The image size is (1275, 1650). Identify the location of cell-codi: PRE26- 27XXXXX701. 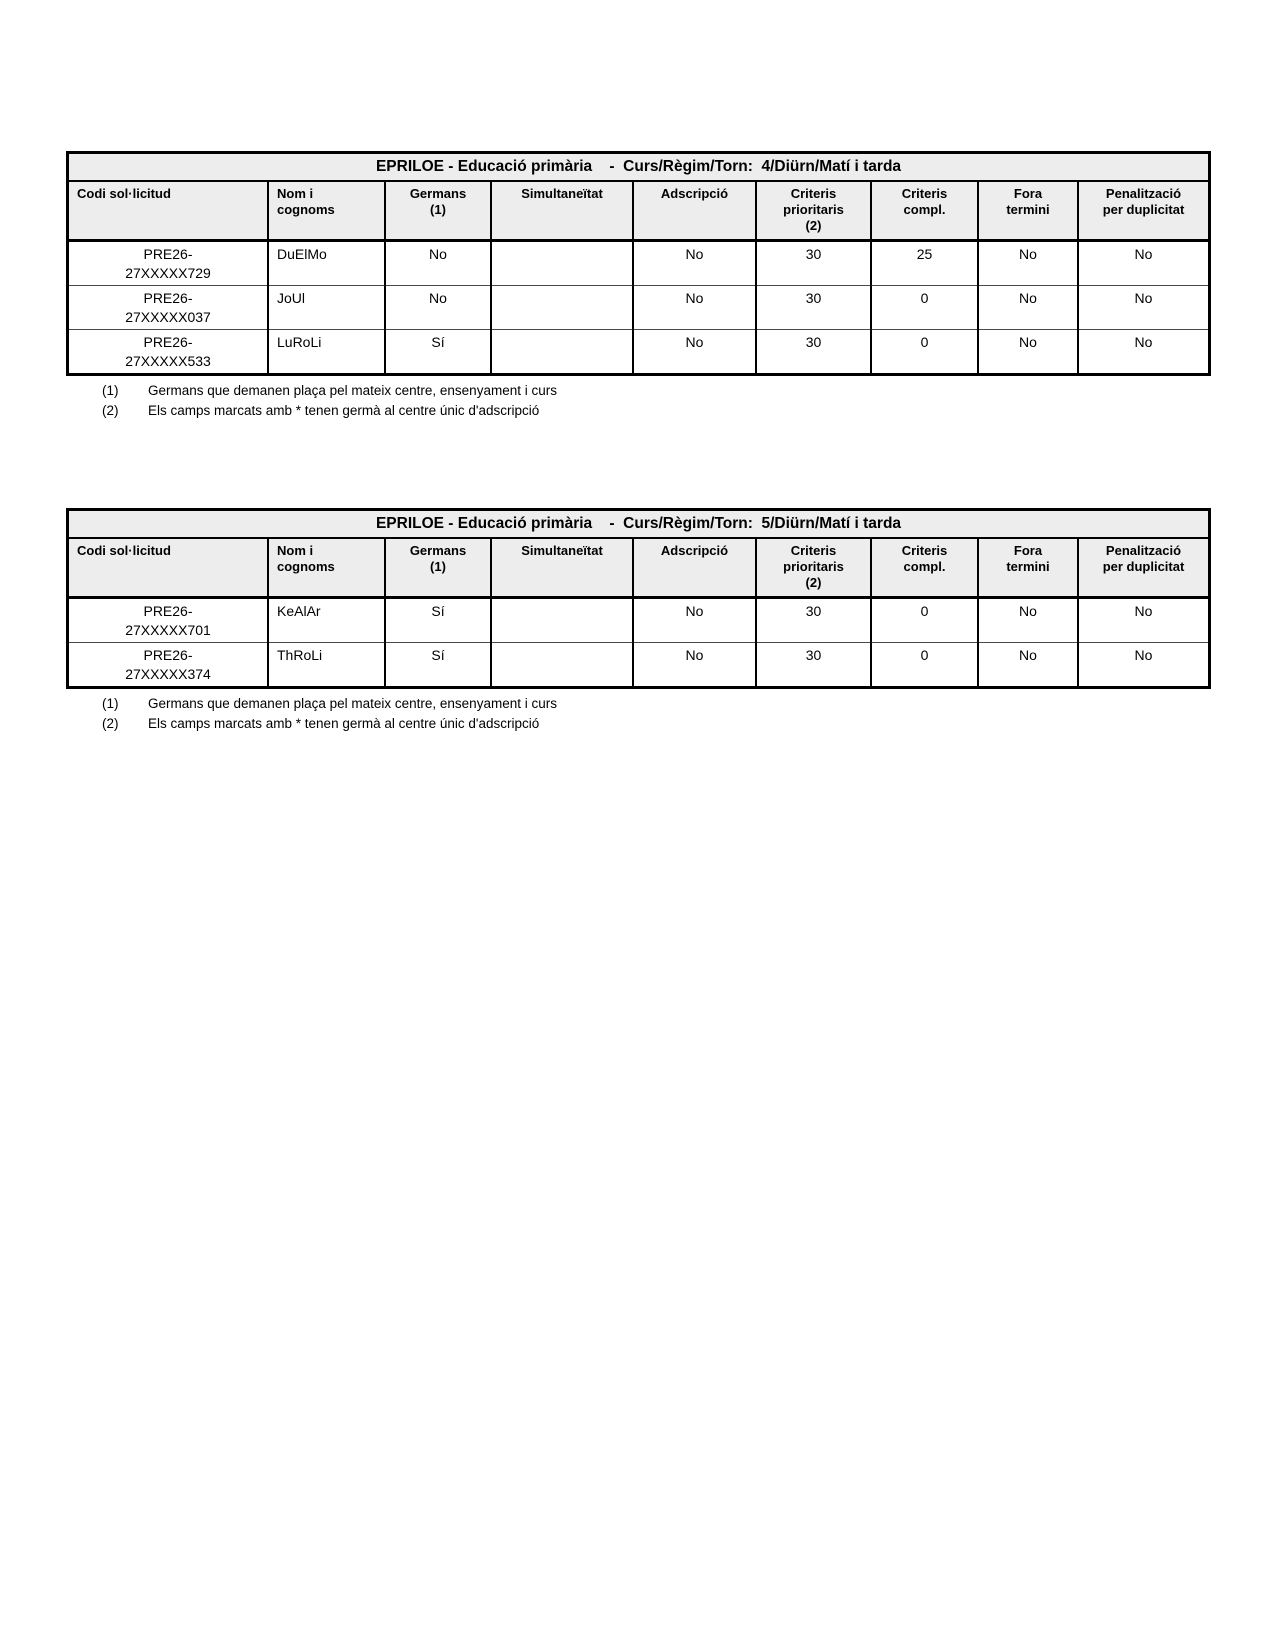
(168, 620).